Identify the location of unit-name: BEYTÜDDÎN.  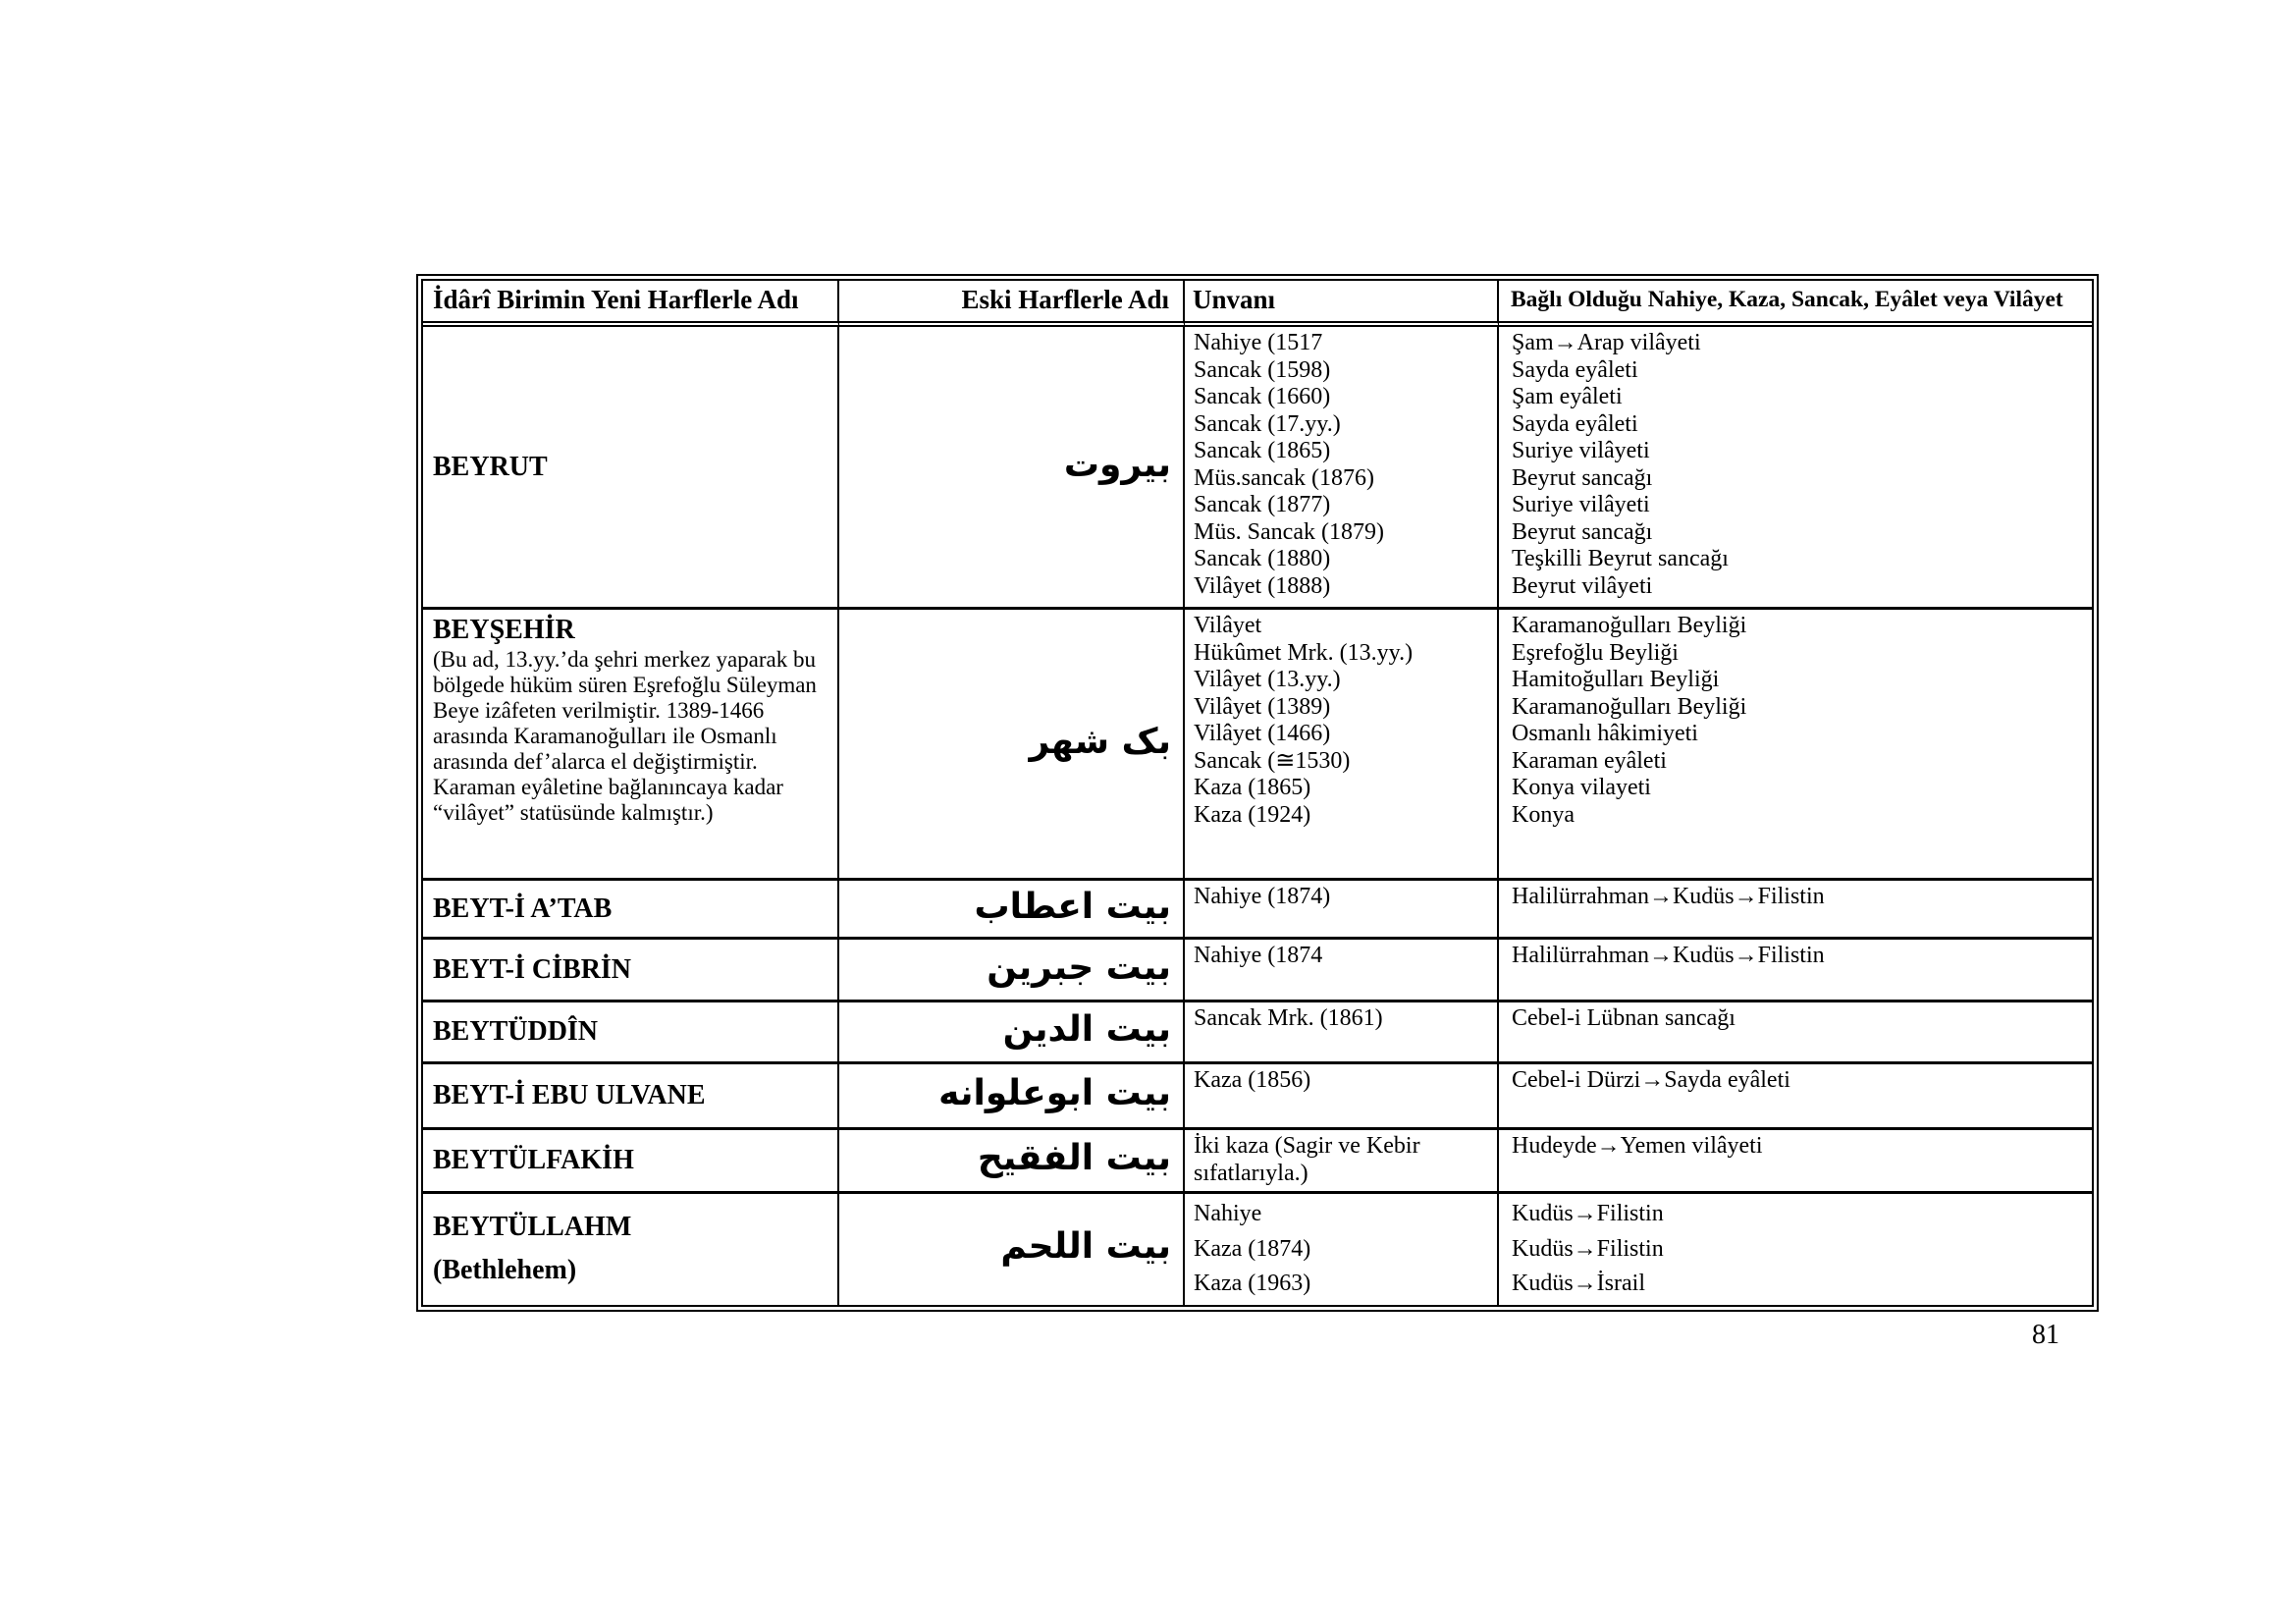
(516, 1031).